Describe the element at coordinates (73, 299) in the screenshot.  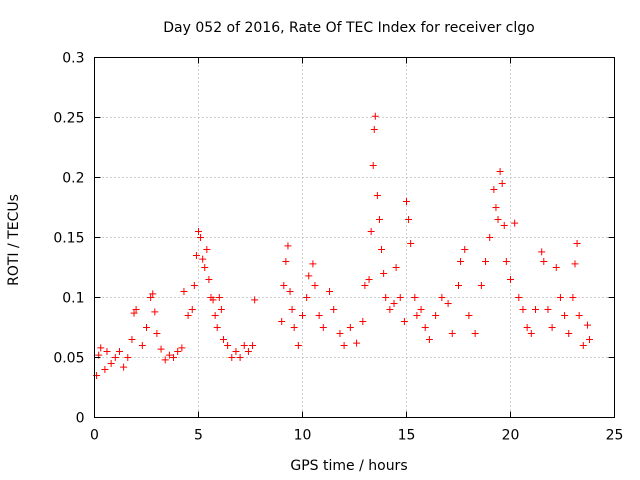
I see `y-tick-label: 0.1` at that location.